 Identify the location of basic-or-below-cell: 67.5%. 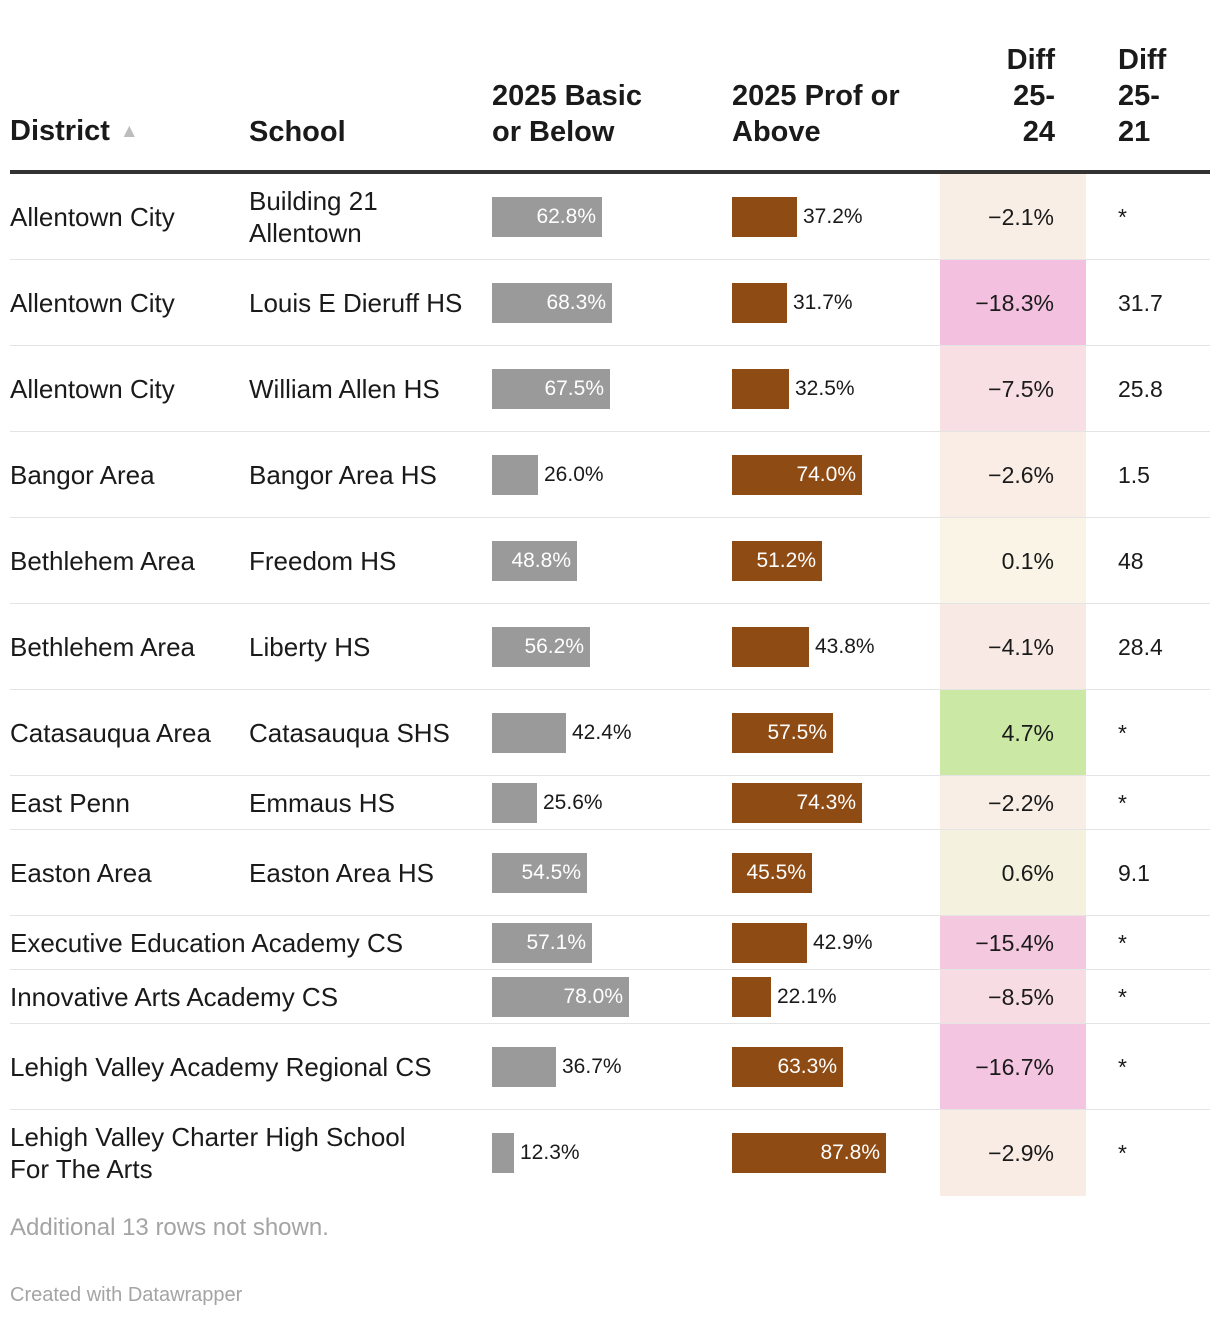
(607, 388).